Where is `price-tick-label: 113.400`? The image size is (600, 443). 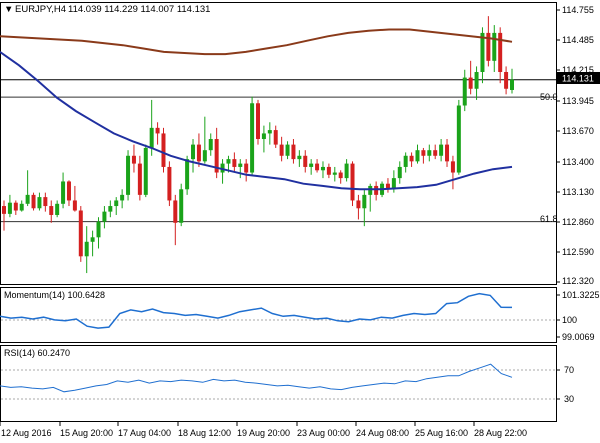 price-tick-label: 113.400 is located at coordinates (578, 162).